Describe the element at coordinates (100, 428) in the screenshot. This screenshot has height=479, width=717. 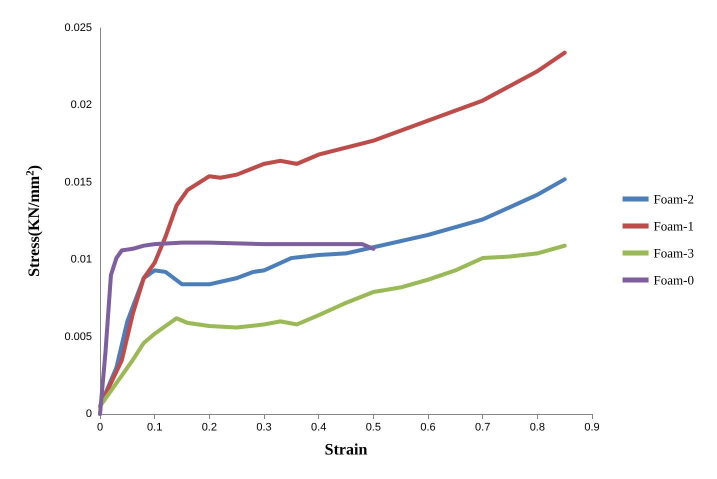
I see `x-tick-label: 0` at that location.